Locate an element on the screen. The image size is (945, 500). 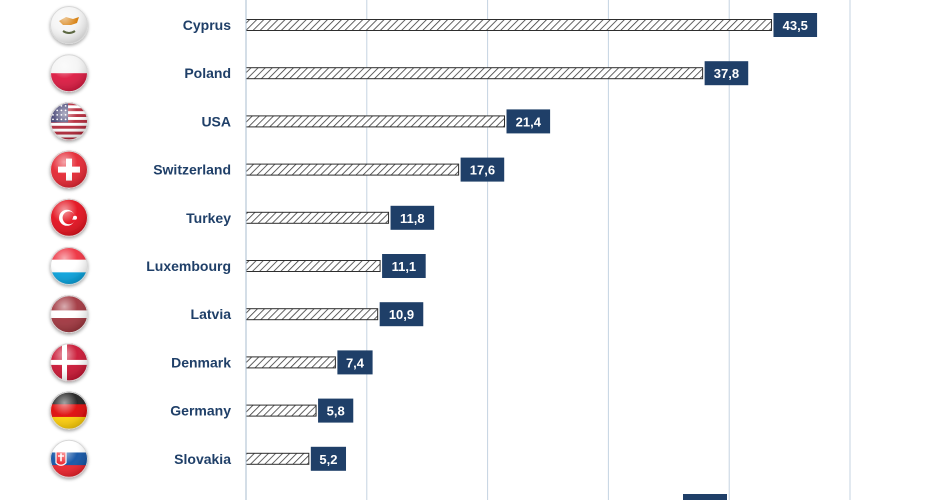
value-label: 17,6 is located at coordinates (482, 170).